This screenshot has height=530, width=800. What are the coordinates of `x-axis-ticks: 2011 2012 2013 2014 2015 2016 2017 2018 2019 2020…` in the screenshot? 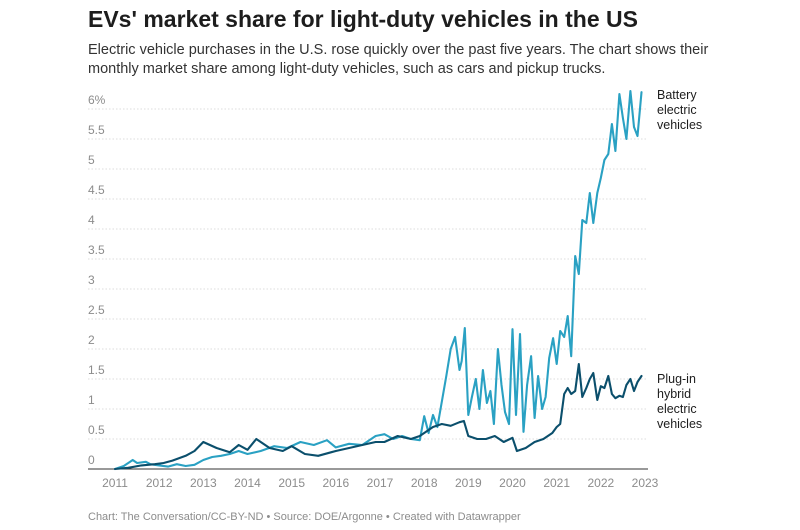 It's located at (380, 483).